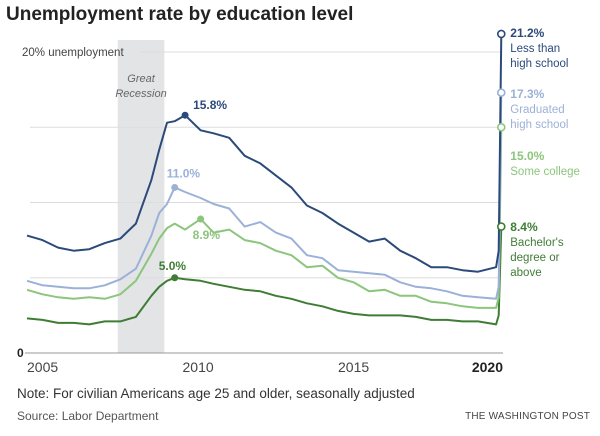 This screenshot has height=436, width=600. Describe the element at coordinates (173, 266) in the screenshot. I see `peak-label: 5.0%` at that location.